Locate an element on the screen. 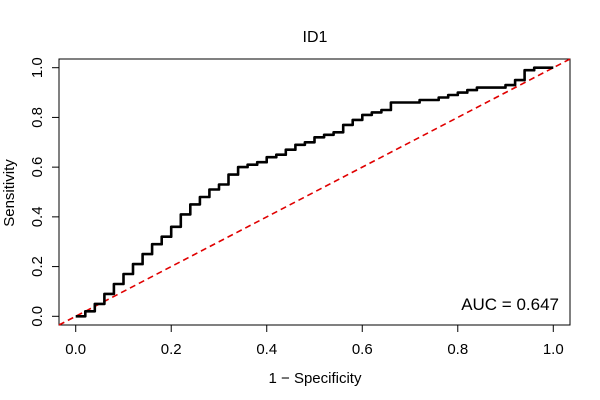  y-axis-title: Sensitivity is located at coordinates (9, 193).